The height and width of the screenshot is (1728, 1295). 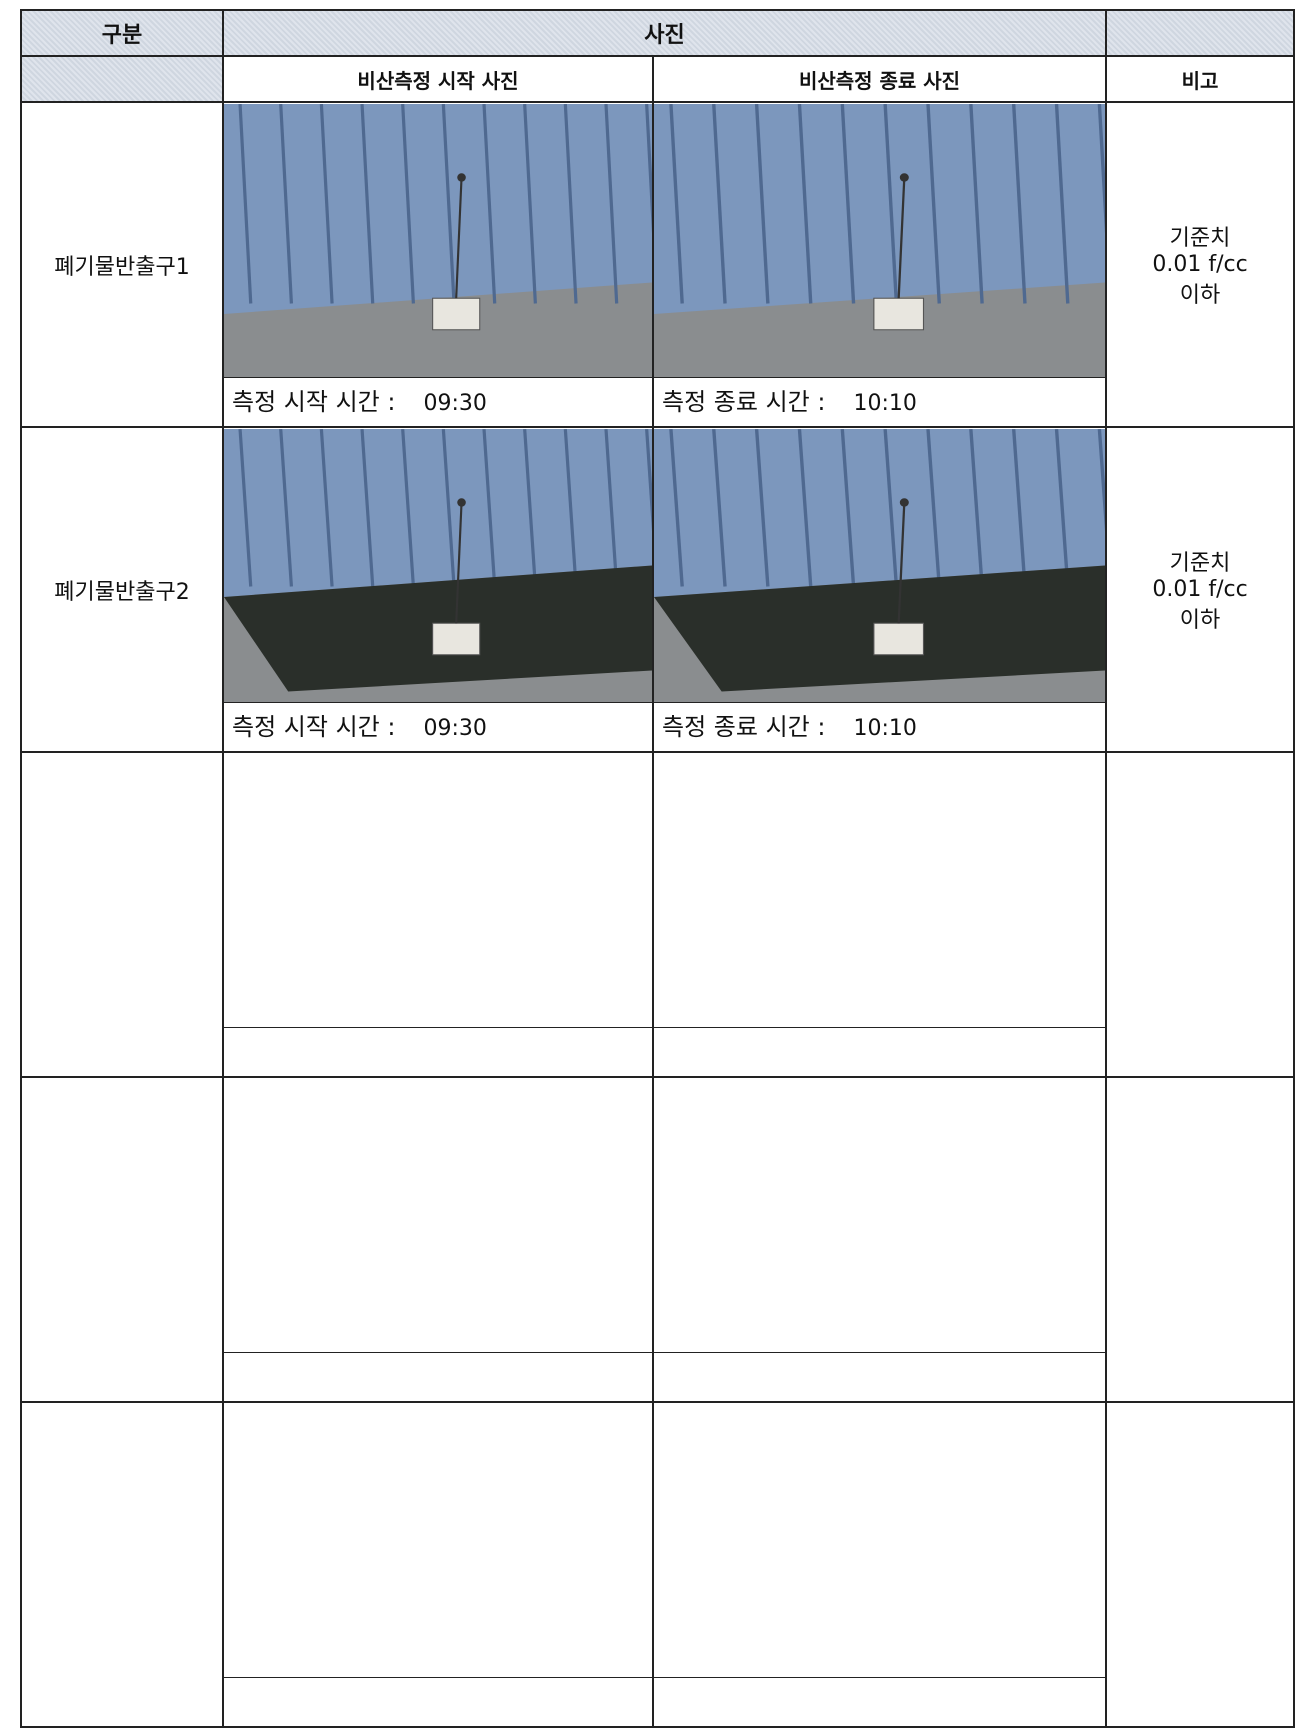 What do you see at coordinates (122, 264) in the screenshot?
I see `location: 폐기물반출구1` at bounding box center [122, 264].